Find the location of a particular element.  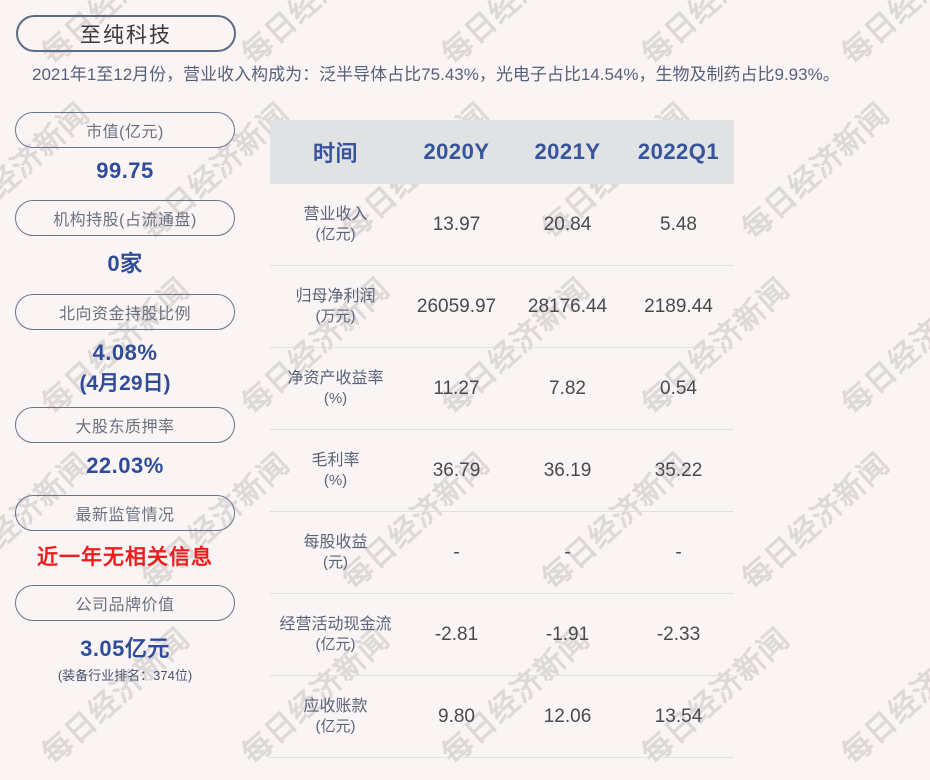

table-cell-value: 2189.44 is located at coordinates (678, 306).